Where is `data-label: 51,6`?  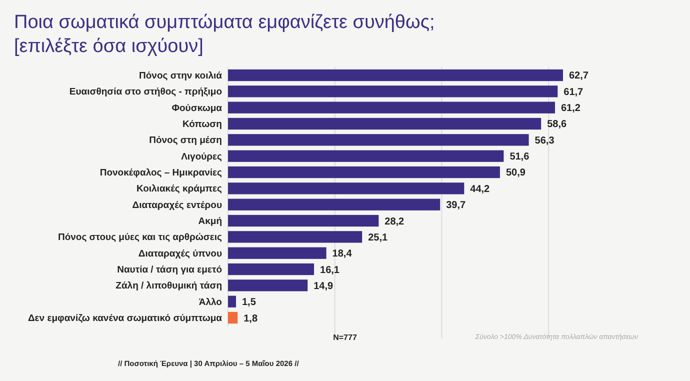 data-label: 51,6 is located at coordinates (520, 157).